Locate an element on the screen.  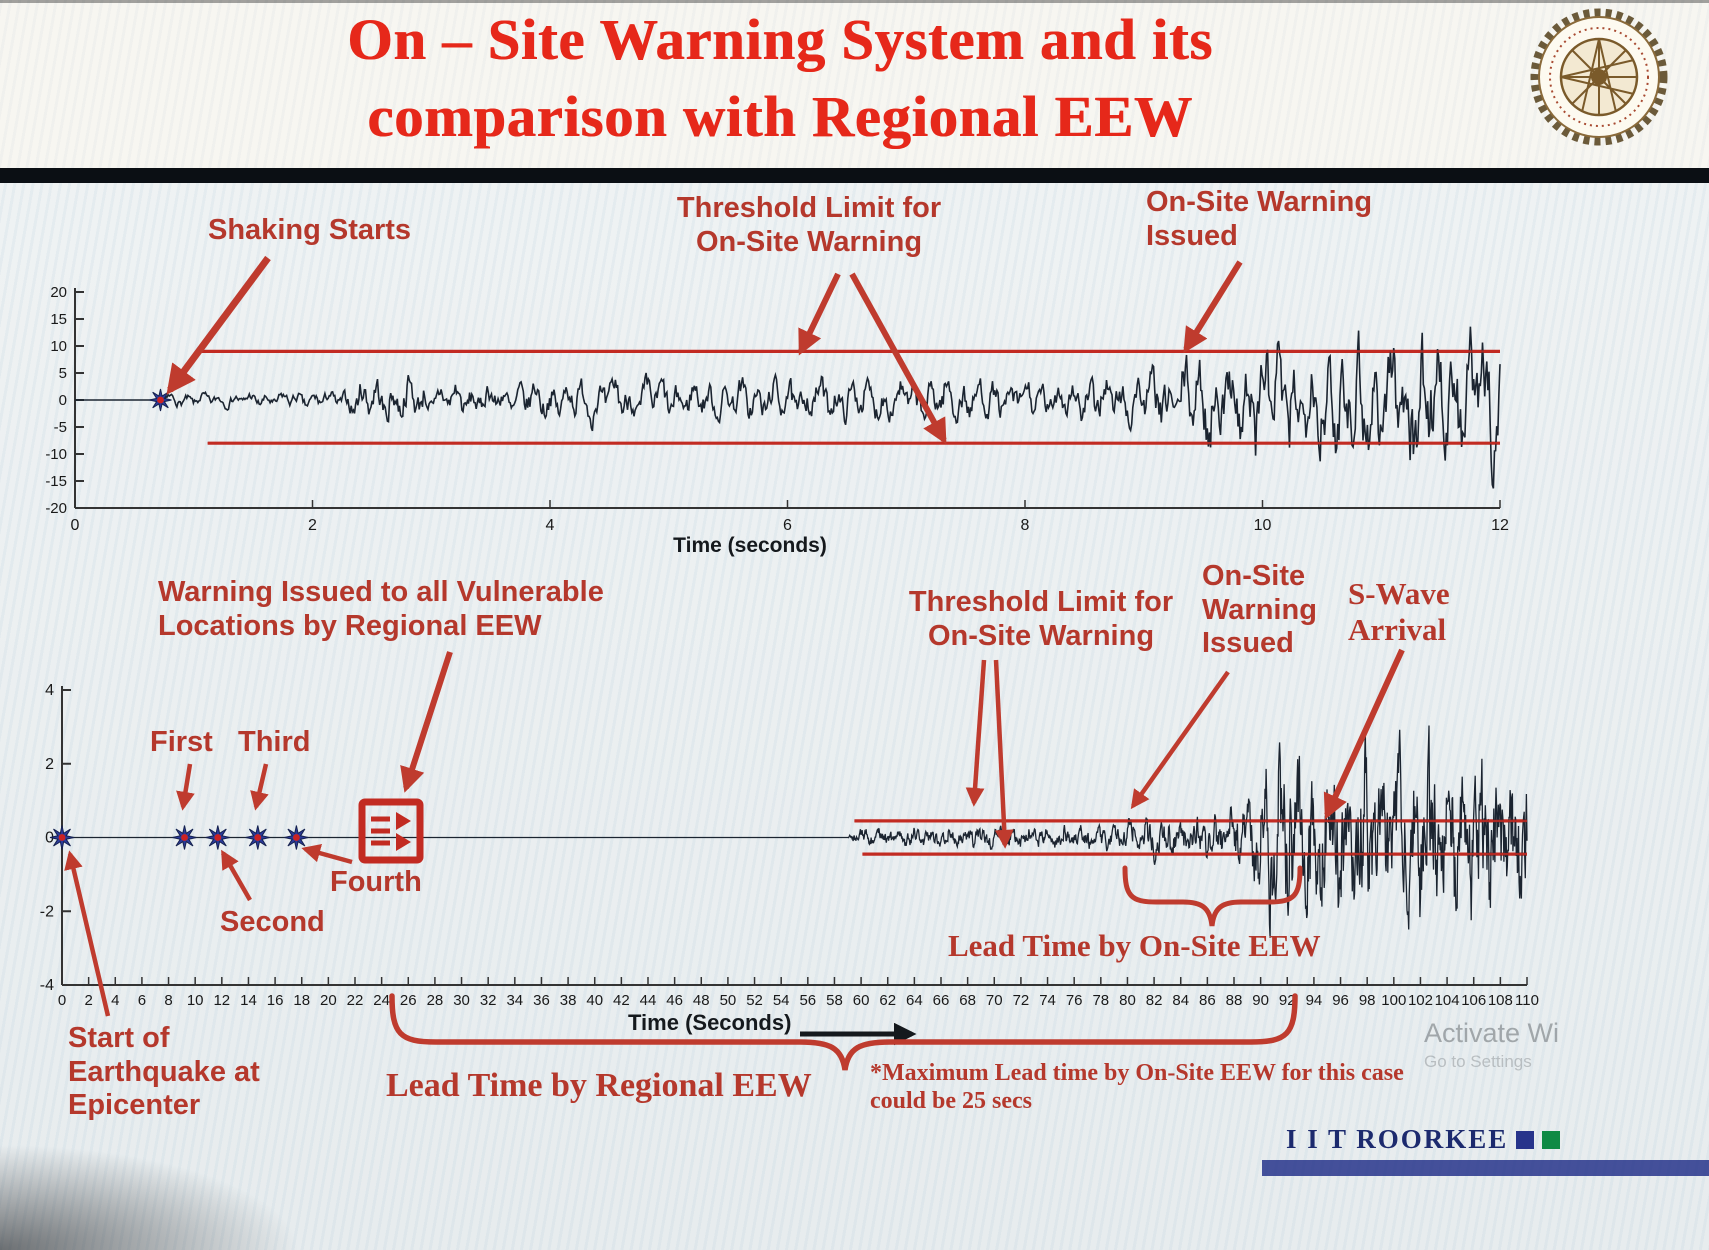
arrow-onsite-issued-bottom is located at coordinates (1180, 740).